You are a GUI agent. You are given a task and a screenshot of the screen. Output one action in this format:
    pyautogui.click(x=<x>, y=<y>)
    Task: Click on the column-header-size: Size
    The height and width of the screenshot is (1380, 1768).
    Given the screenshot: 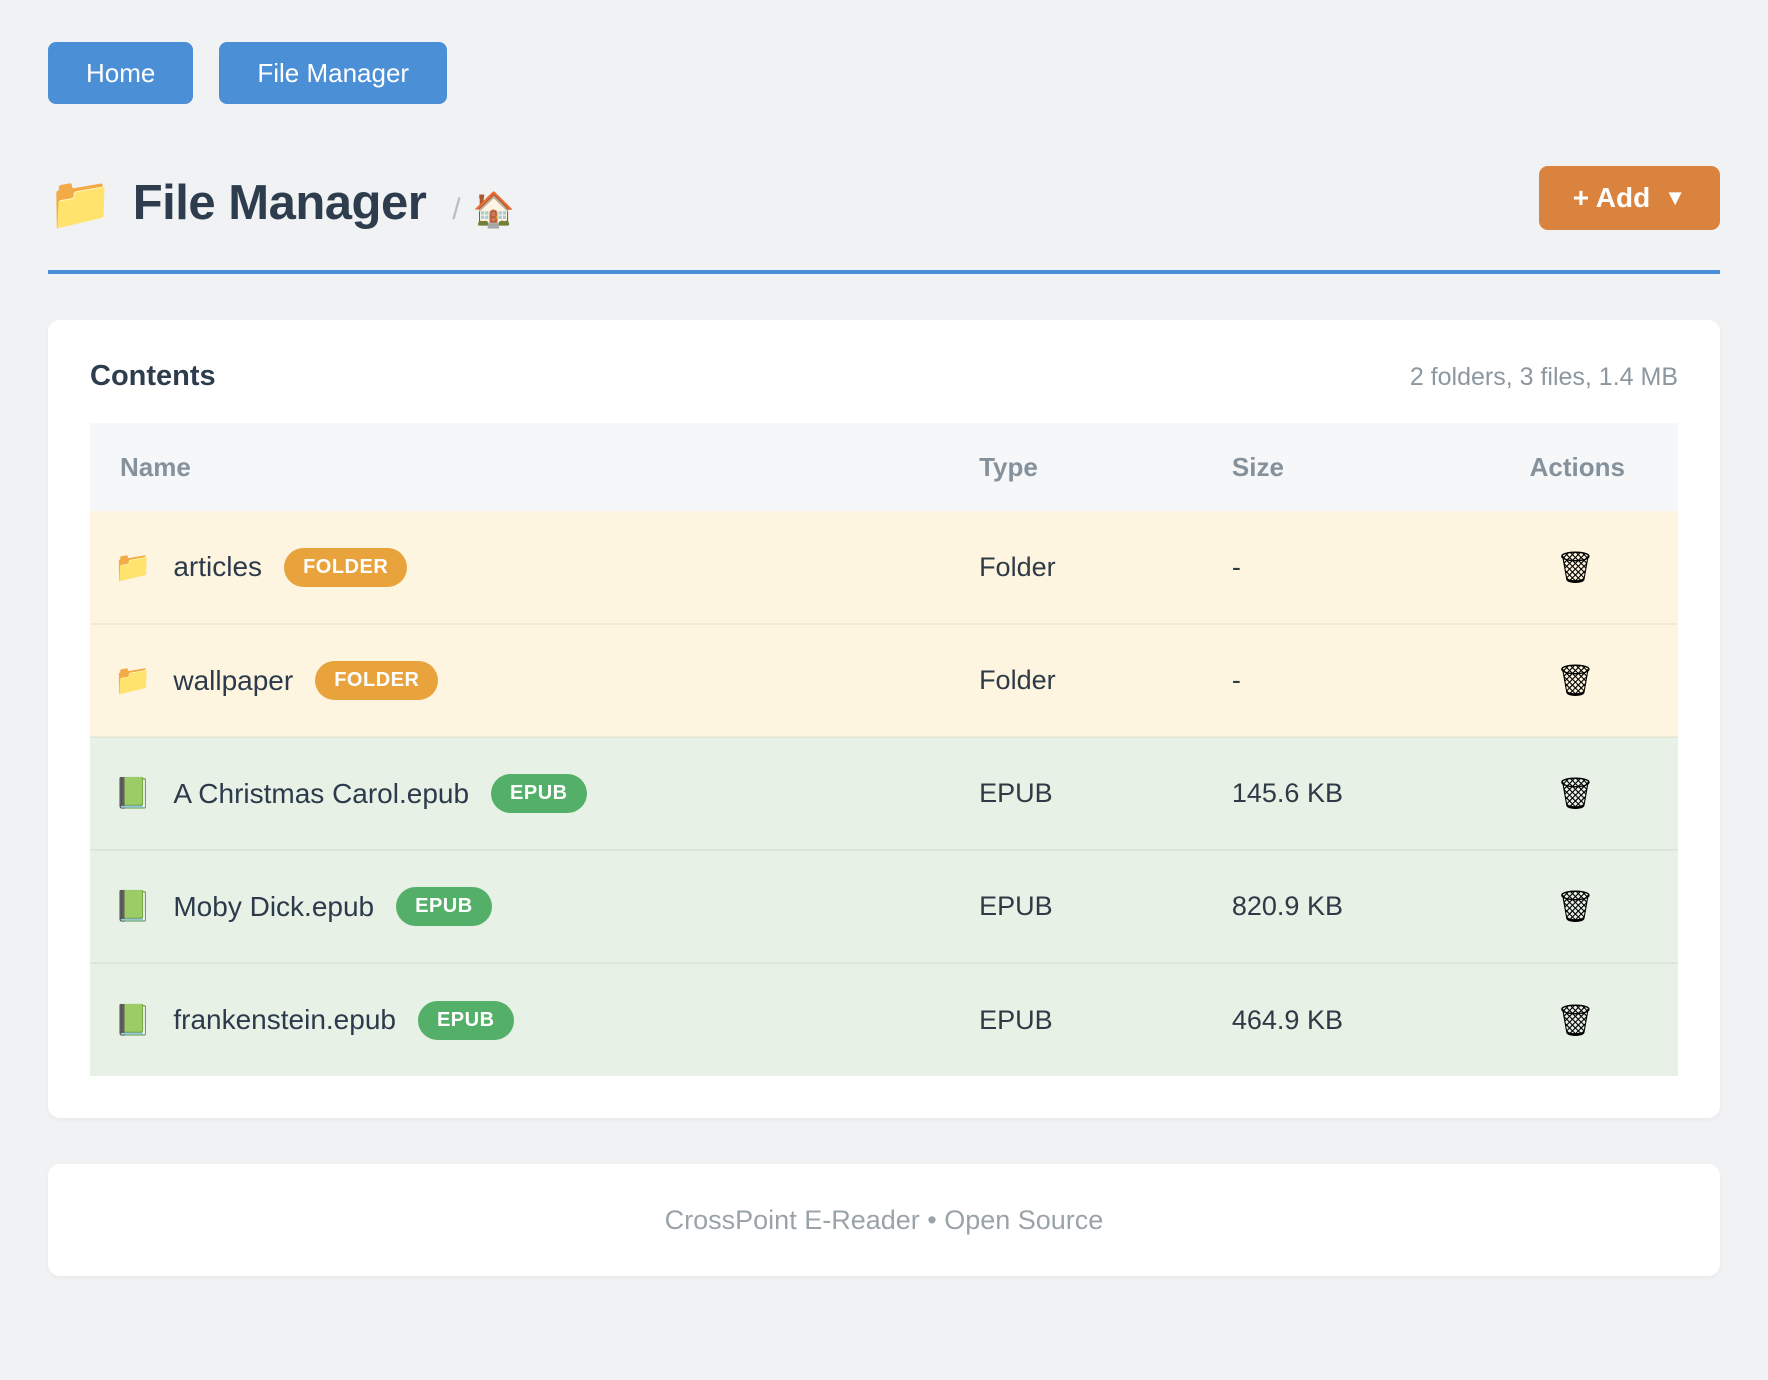 What is the action you would take?
    pyautogui.click(x=1380, y=467)
    